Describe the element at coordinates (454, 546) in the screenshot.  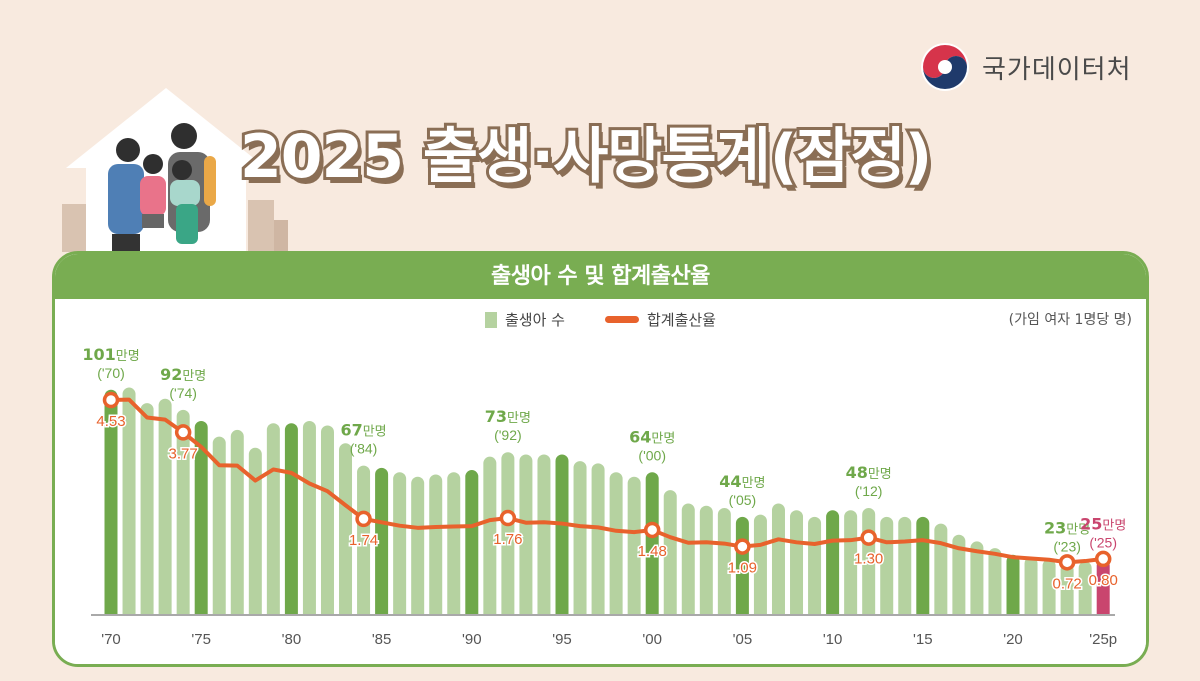
I see `bar-1989` at that location.